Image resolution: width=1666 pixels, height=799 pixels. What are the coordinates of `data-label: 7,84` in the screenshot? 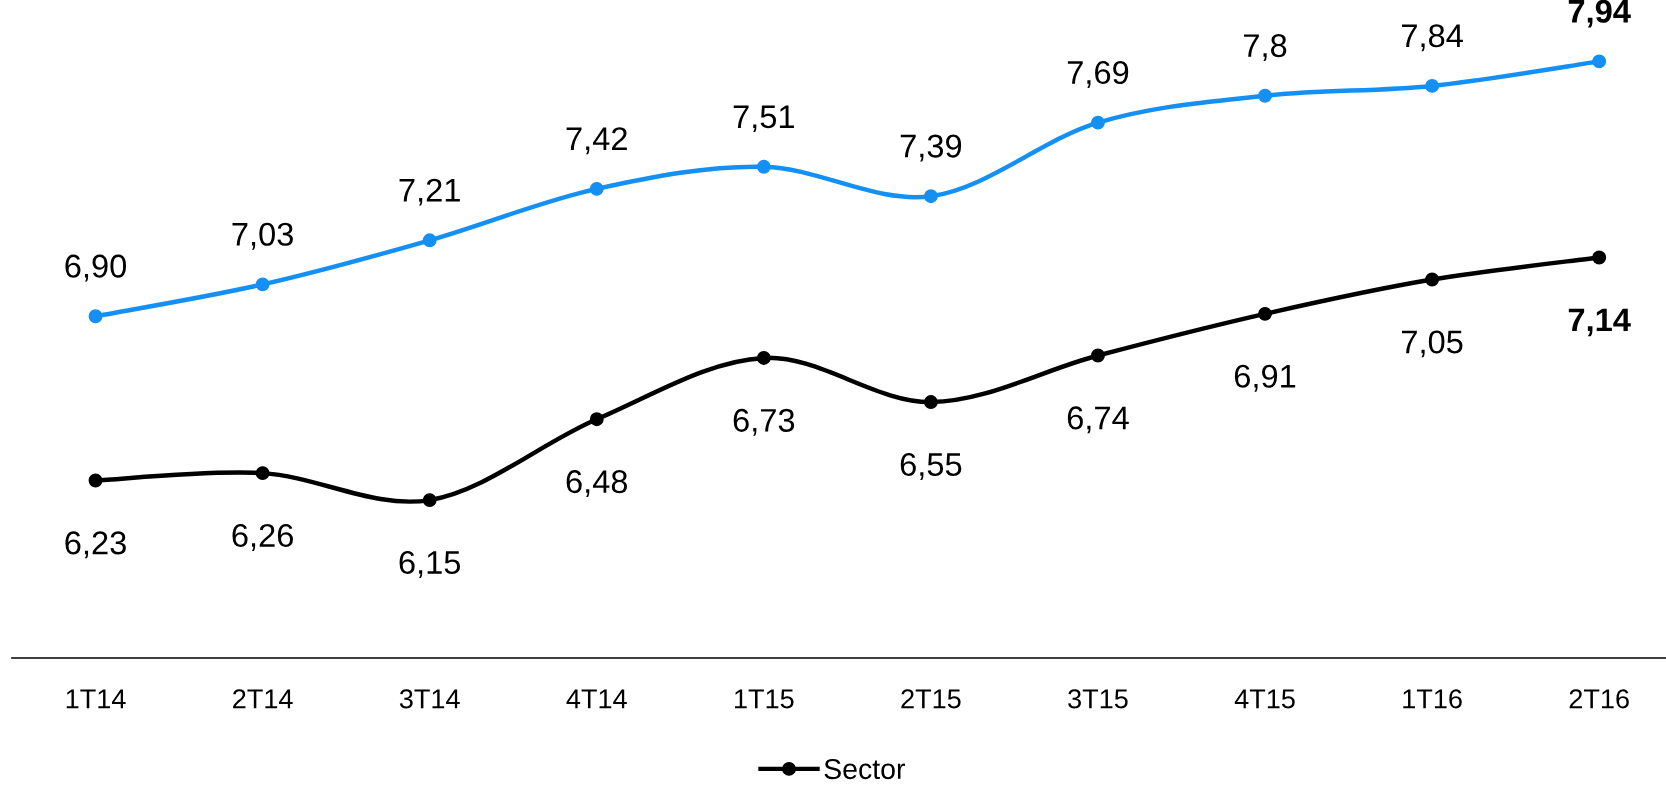 It's located at (1432, 38).